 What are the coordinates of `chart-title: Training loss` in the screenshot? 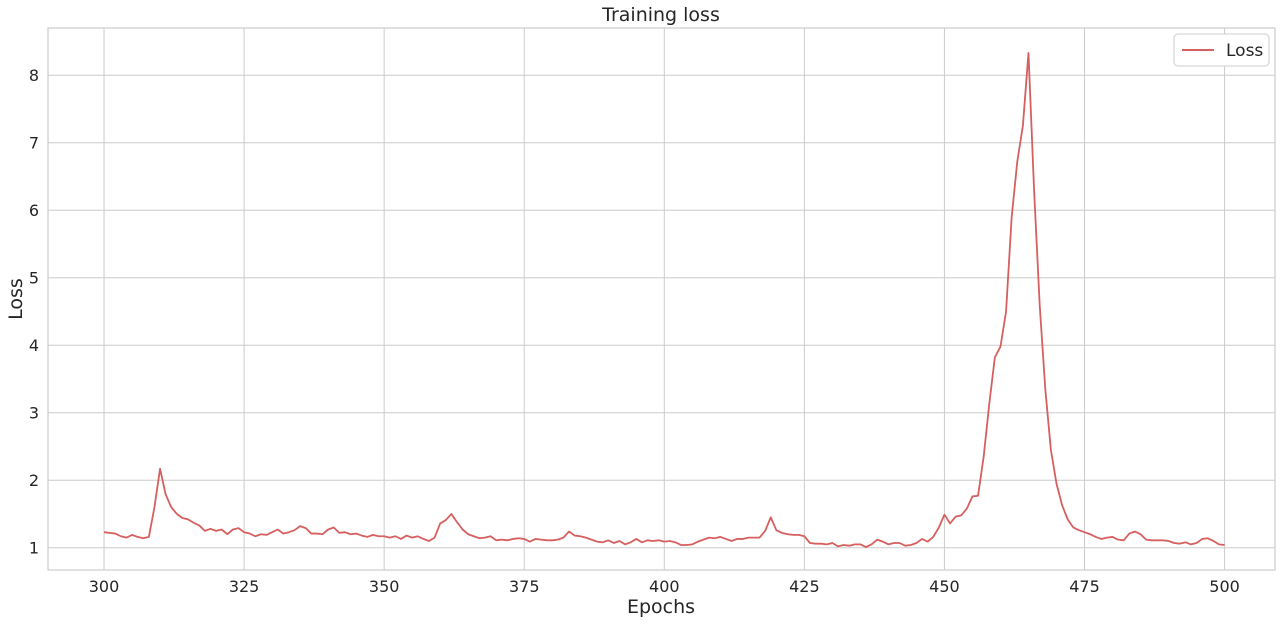 It's located at (660, 15).